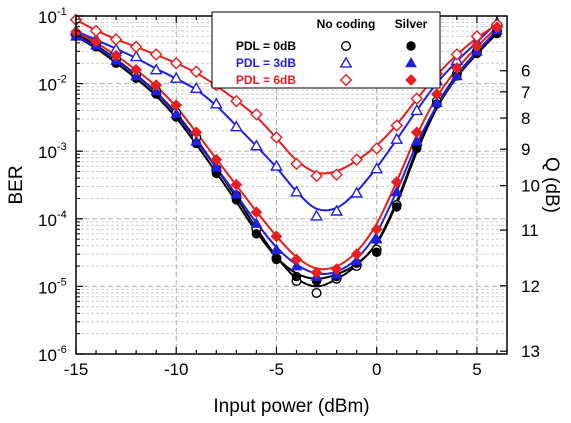  Describe the element at coordinates (276, 369) in the screenshot. I see `x-tick-label: -5` at that location.